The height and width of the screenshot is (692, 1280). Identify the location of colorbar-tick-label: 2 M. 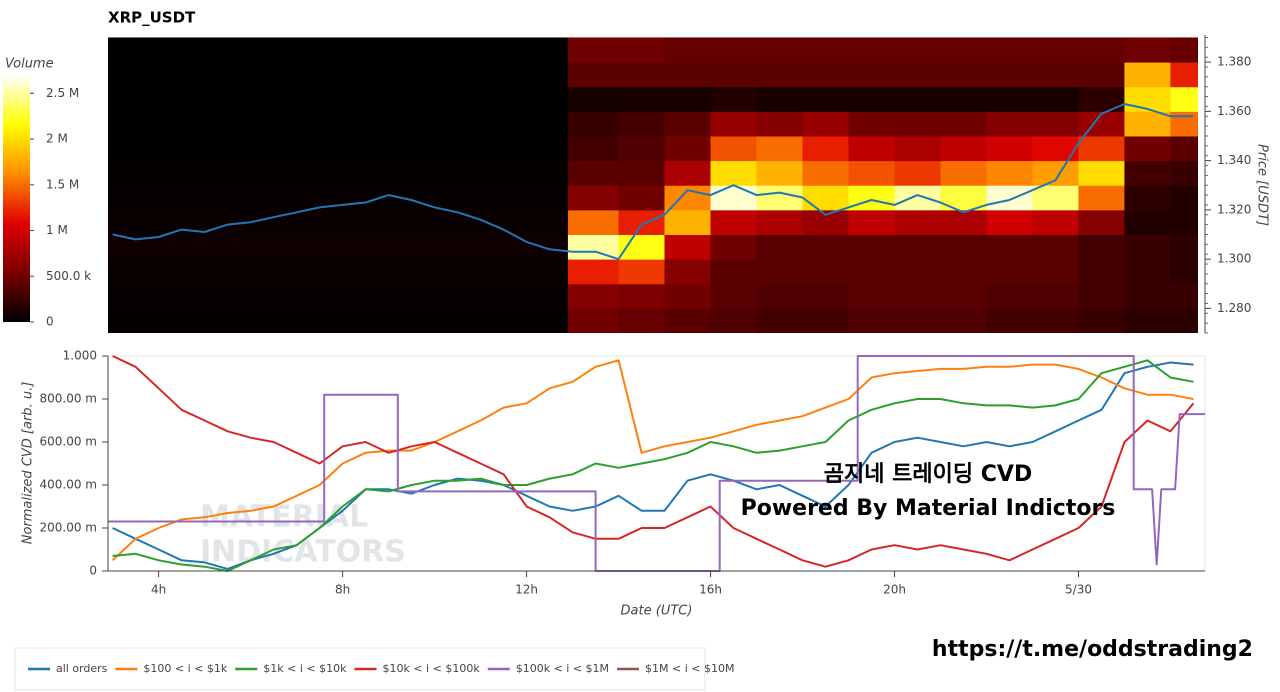
(57, 139).